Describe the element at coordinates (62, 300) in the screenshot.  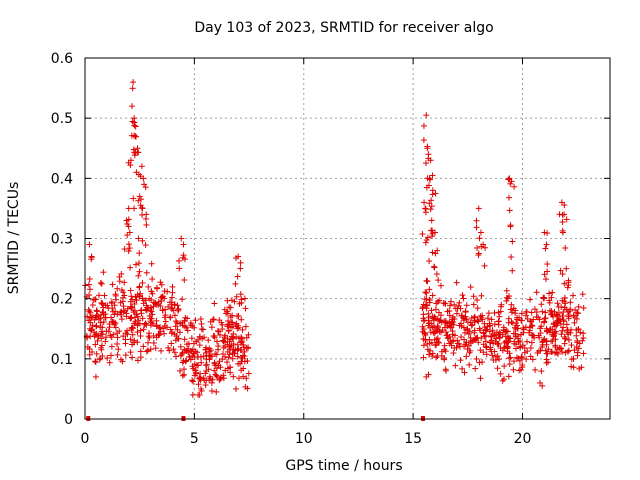
I see `y-tick-label: 0.2` at that location.